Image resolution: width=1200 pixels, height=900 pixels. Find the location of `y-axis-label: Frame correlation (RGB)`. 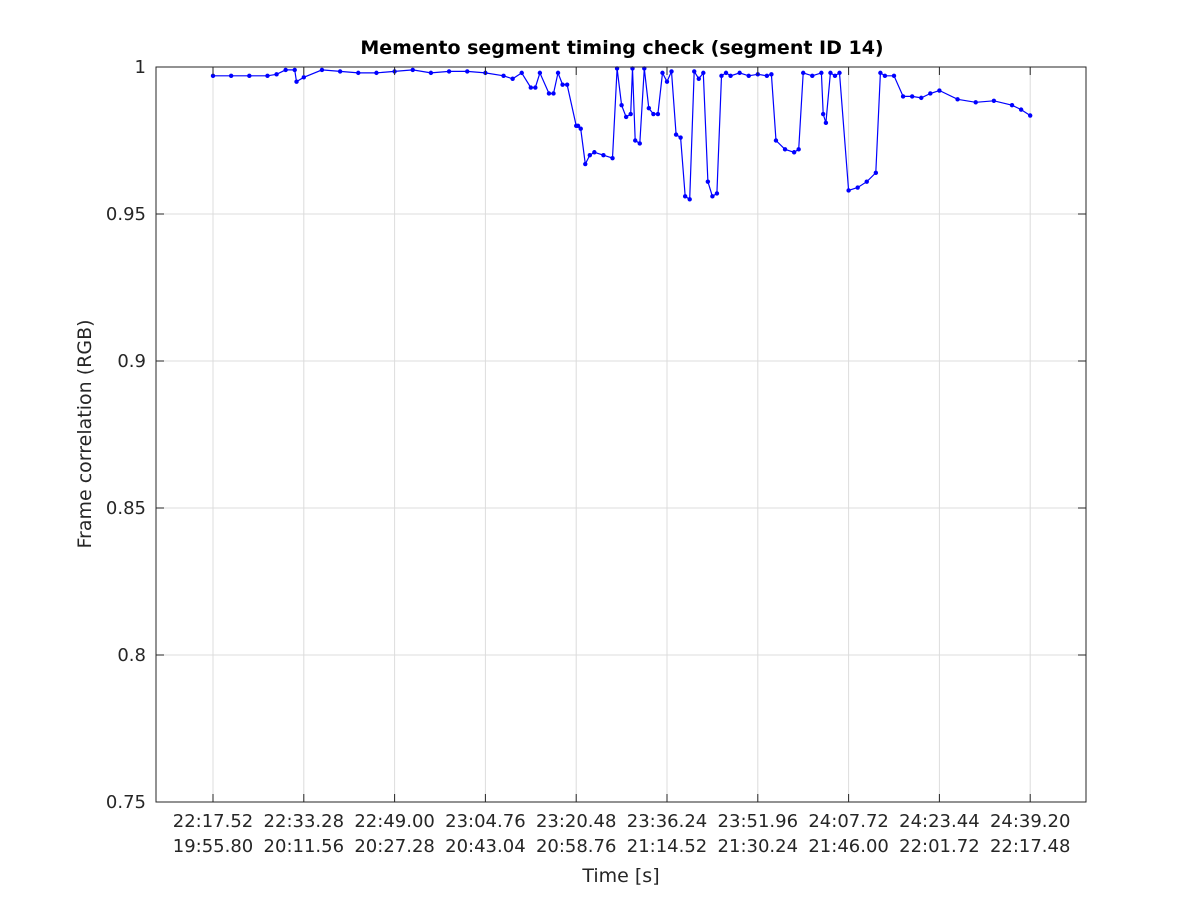

y-axis-label: Frame correlation (RGB) is located at coordinates (85, 433).